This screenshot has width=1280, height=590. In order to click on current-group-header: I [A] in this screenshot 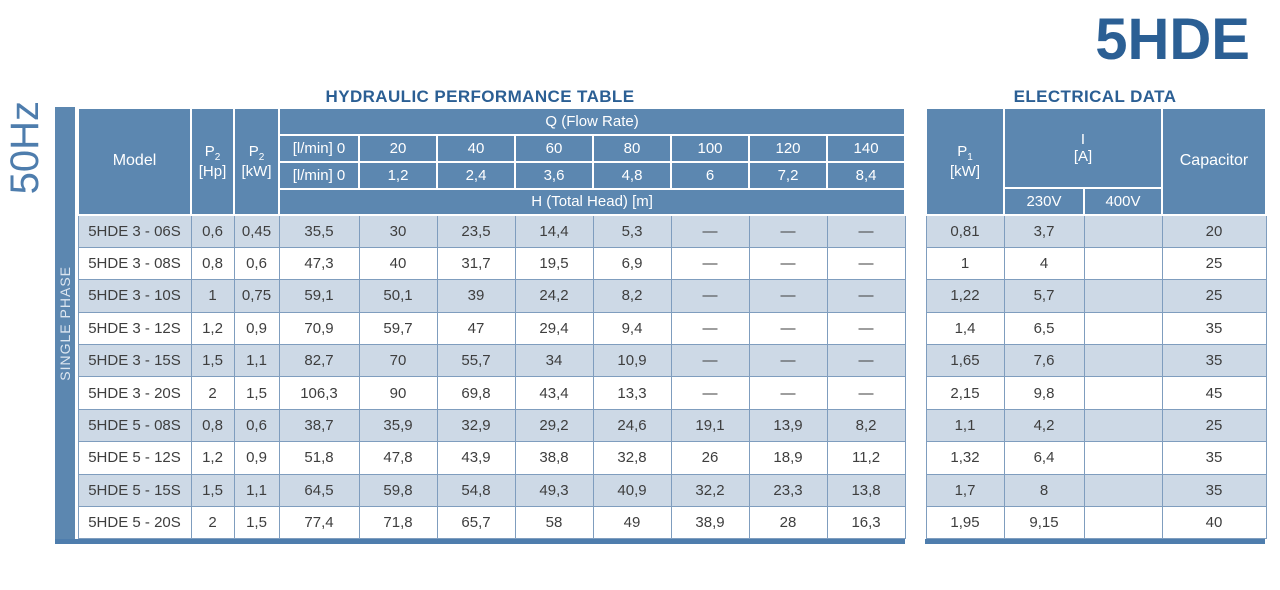, I will do `click(1083, 148)`.